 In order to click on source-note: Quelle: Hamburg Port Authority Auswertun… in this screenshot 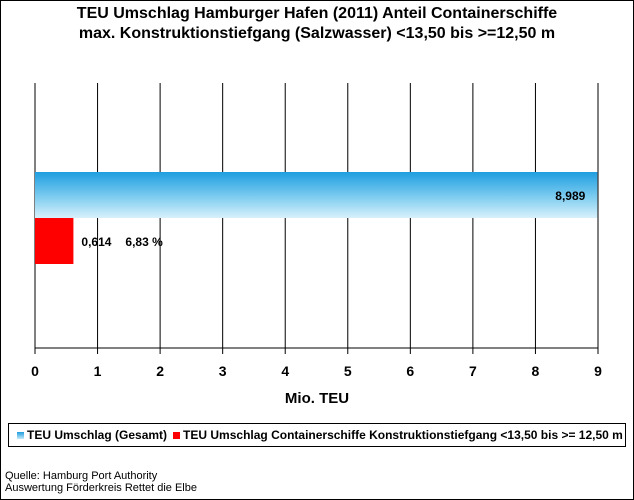, I will do `click(101, 482)`.